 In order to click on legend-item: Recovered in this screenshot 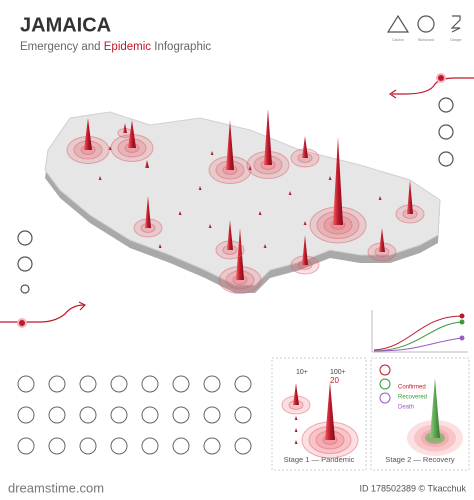, I will do `click(412, 398)`.